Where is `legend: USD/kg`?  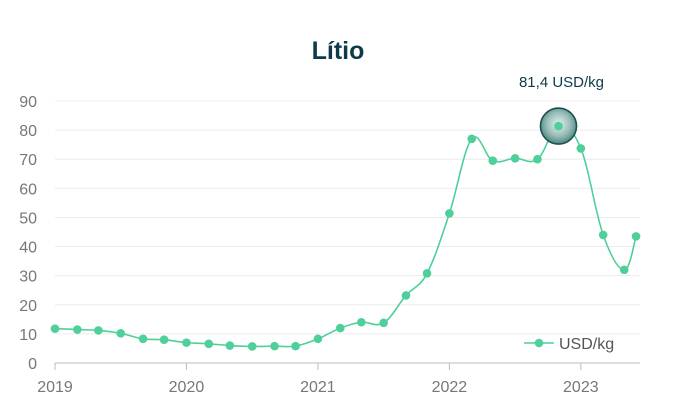 legend: USD/kg is located at coordinates (569, 344).